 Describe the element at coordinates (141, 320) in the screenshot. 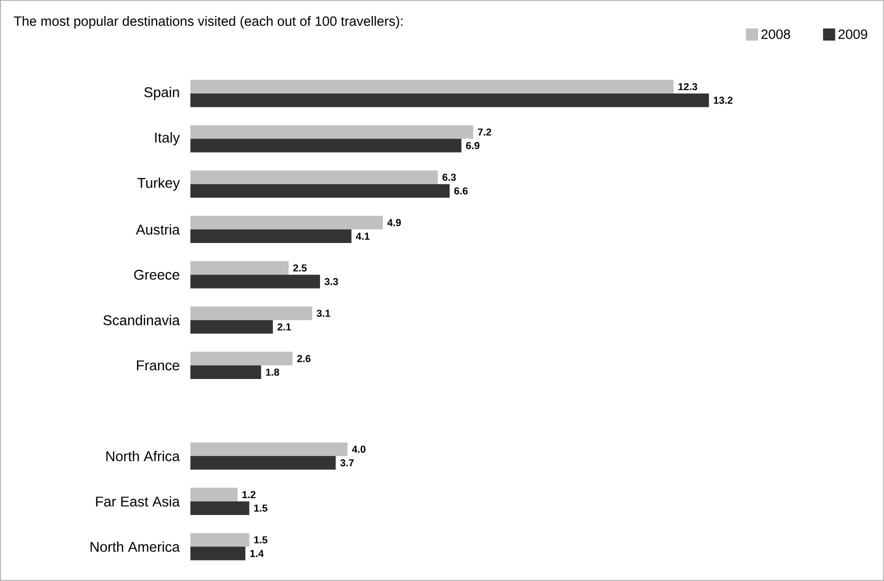

I see `y-tick-label: Scandinavia` at that location.